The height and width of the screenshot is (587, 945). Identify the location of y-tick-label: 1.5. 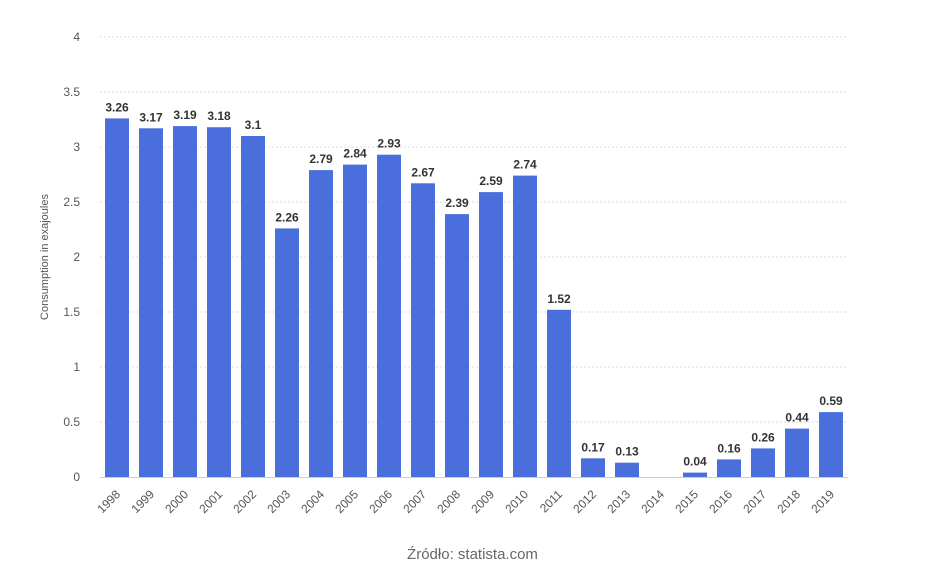
(71, 312).